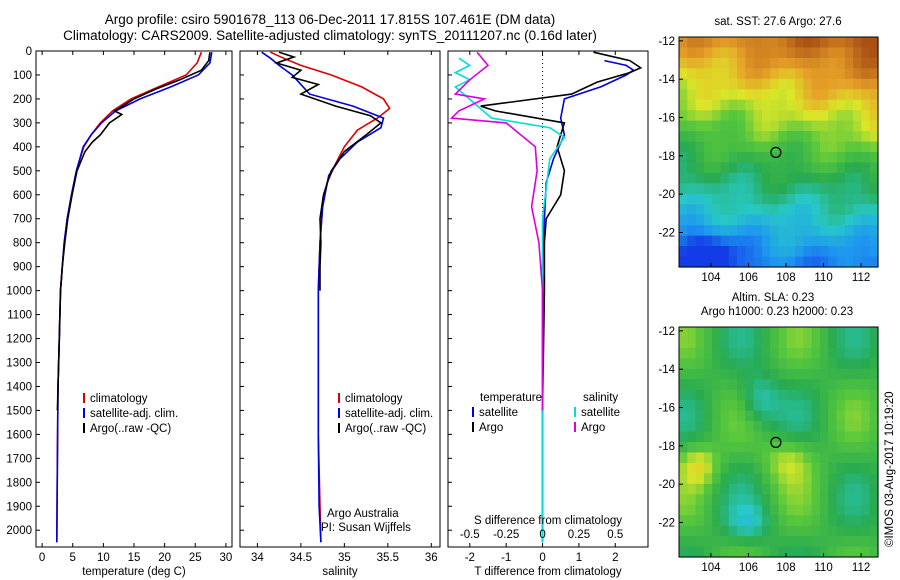 Image resolution: width=900 pixels, height=580 pixels. What do you see at coordinates (785, 568) in the screenshot?
I see `sla-map-lon-label: 108` at bounding box center [785, 568].